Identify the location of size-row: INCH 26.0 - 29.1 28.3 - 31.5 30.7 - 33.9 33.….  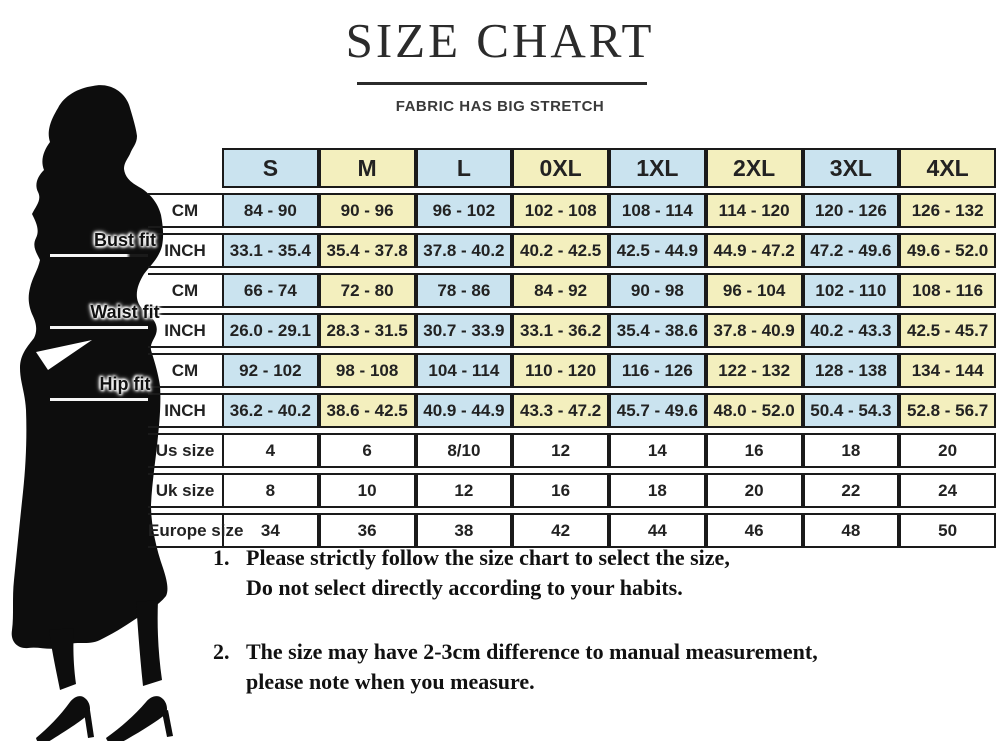
(572, 330).